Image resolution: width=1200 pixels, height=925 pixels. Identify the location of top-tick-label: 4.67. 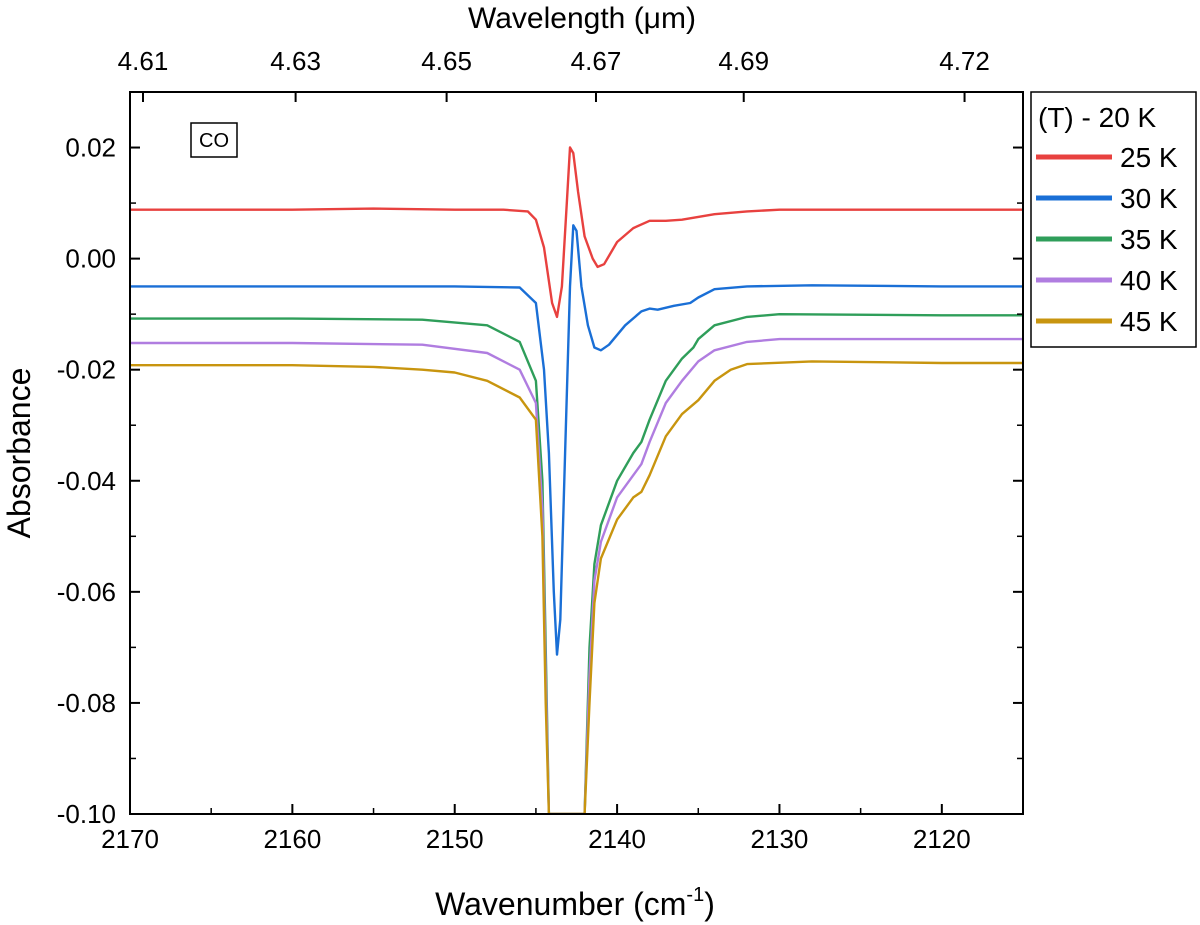
(596, 61).